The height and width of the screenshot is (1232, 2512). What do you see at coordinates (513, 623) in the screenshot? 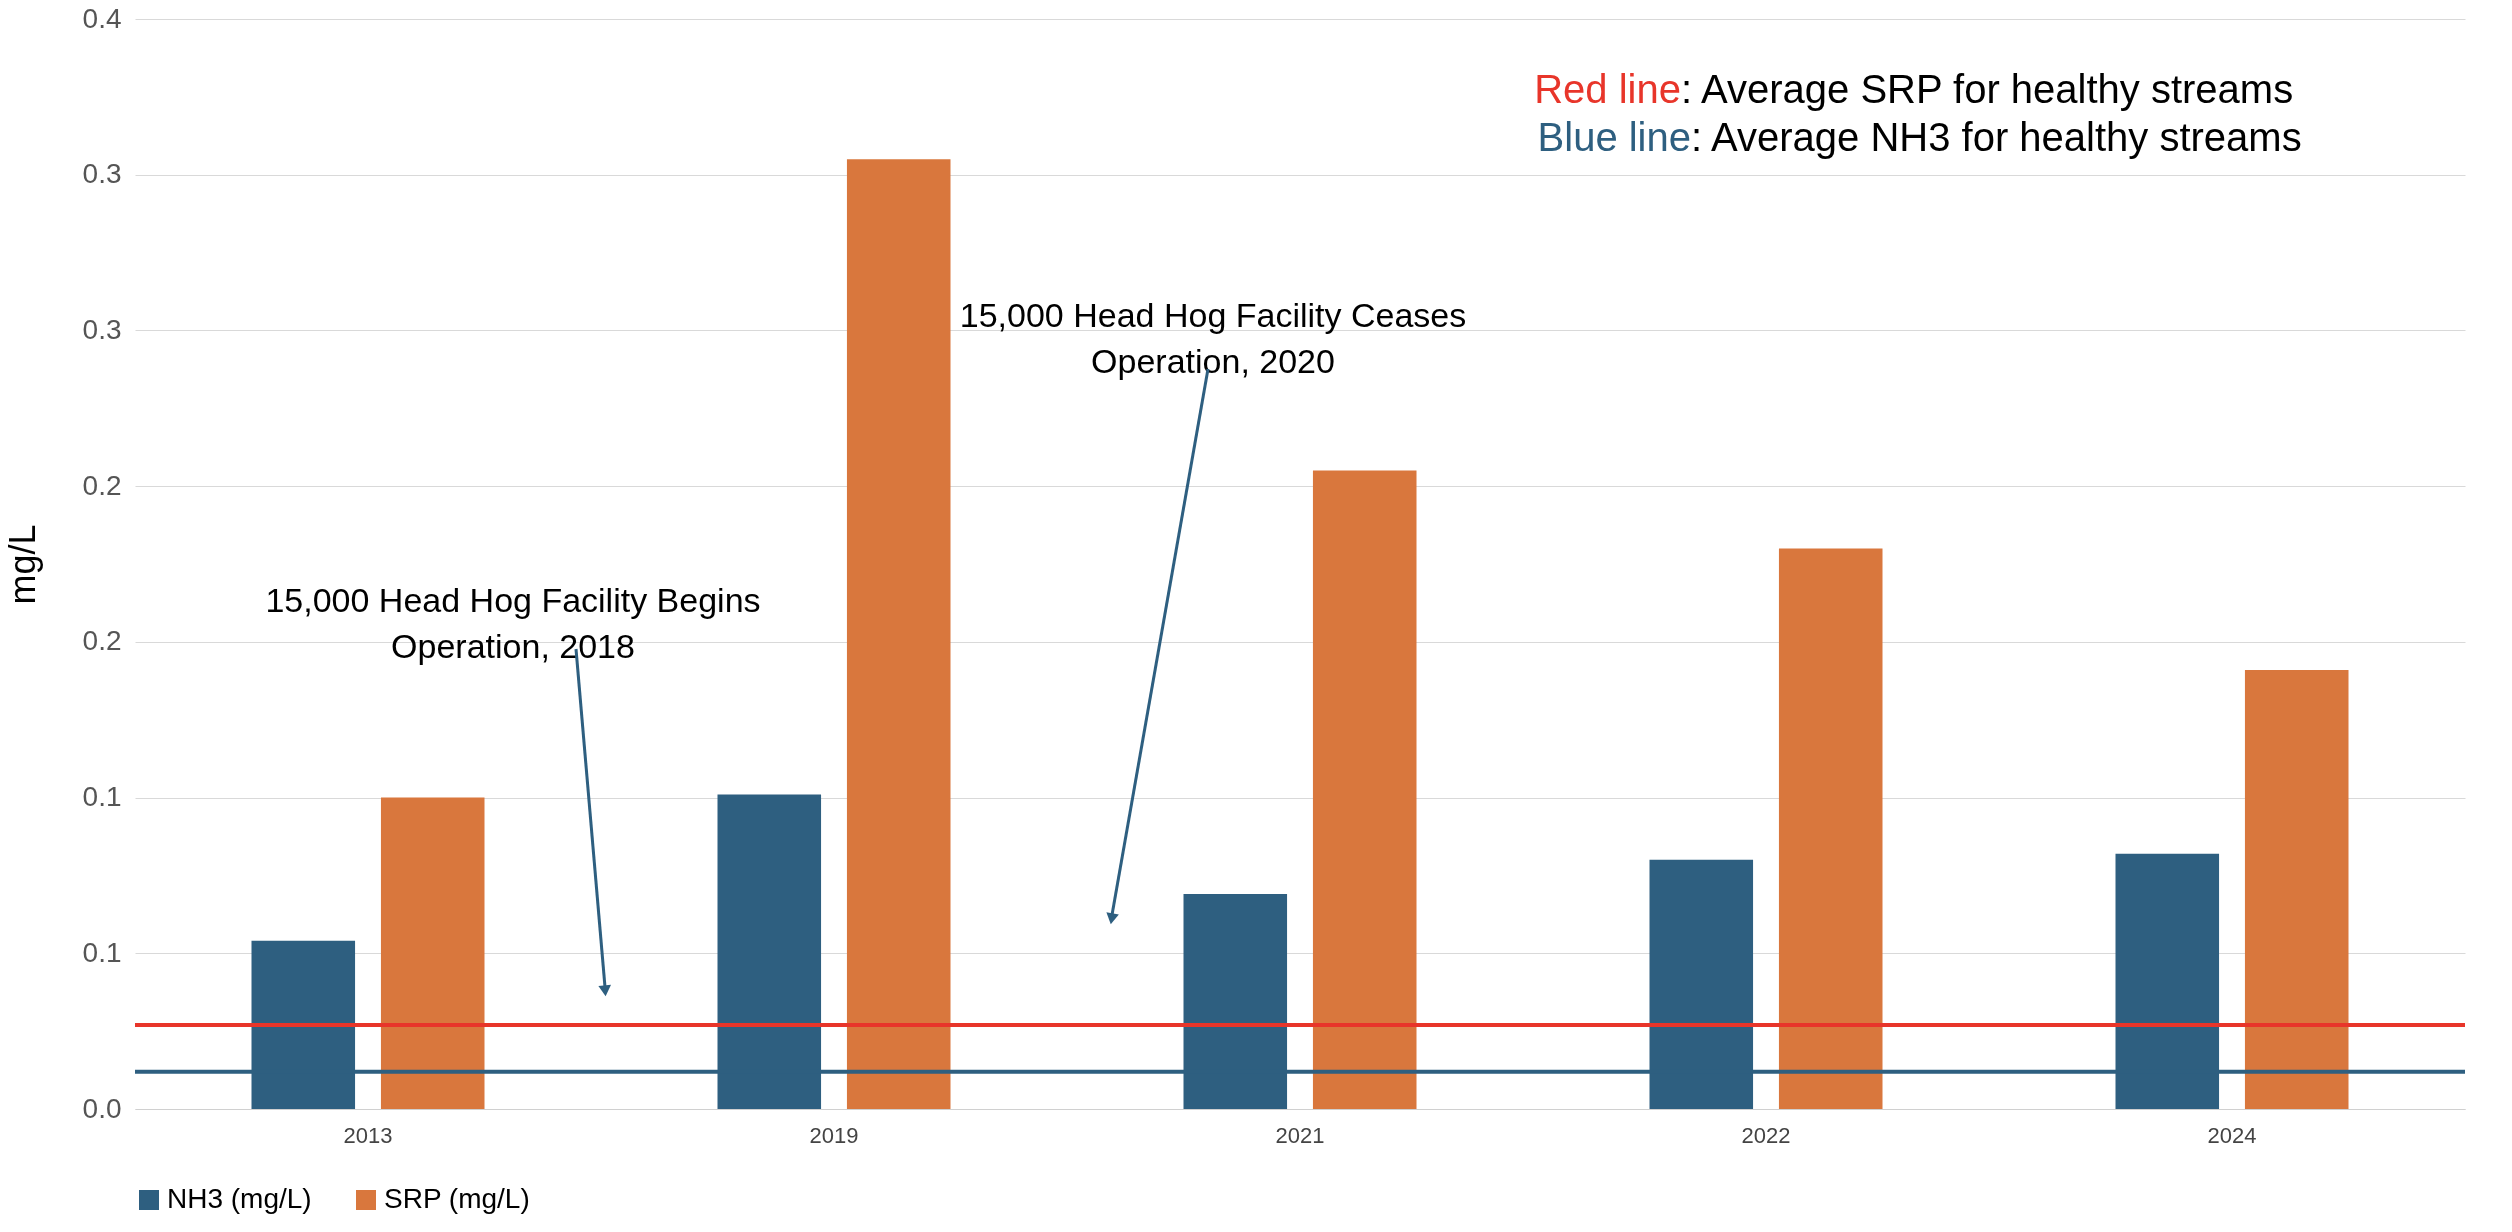
I see `annotation: 15,000 Head Hog Facility Begins Operation, 2018` at bounding box center [513, 623].